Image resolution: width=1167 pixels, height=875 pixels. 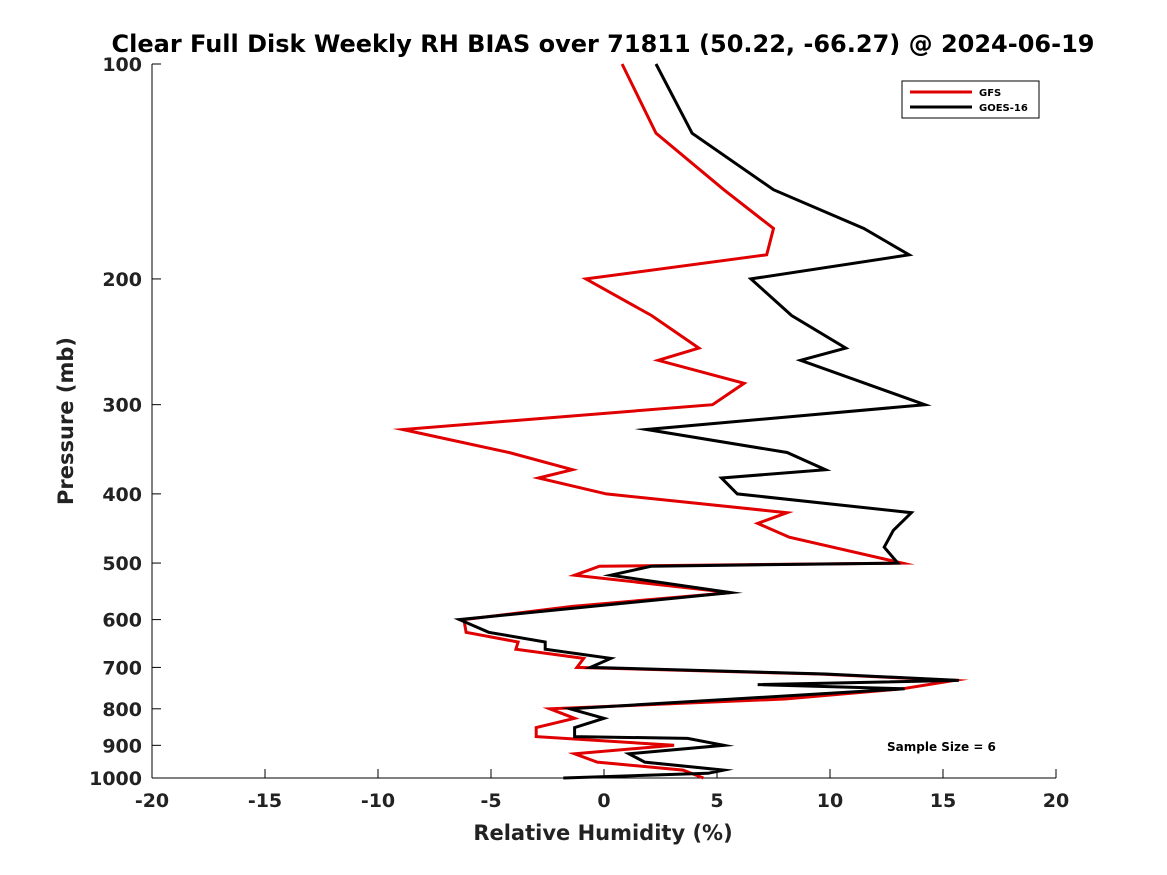 I want to click on y-tick-label: 900, so click(x=122, y=746).